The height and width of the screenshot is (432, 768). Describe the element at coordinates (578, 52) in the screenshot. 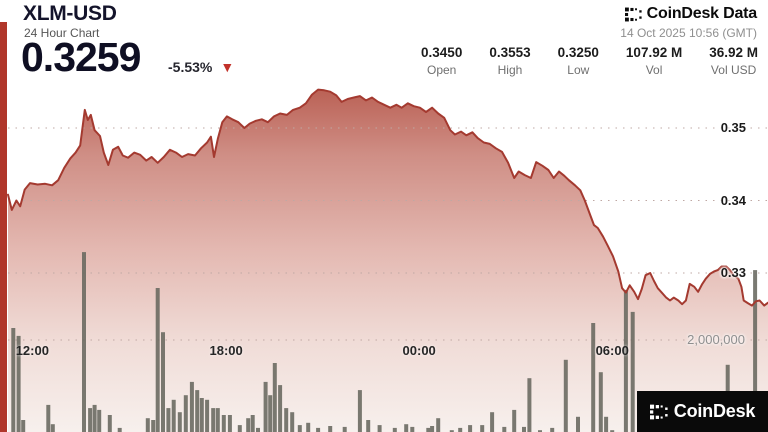

I see `stat-low-value: 0.3250` at that location.